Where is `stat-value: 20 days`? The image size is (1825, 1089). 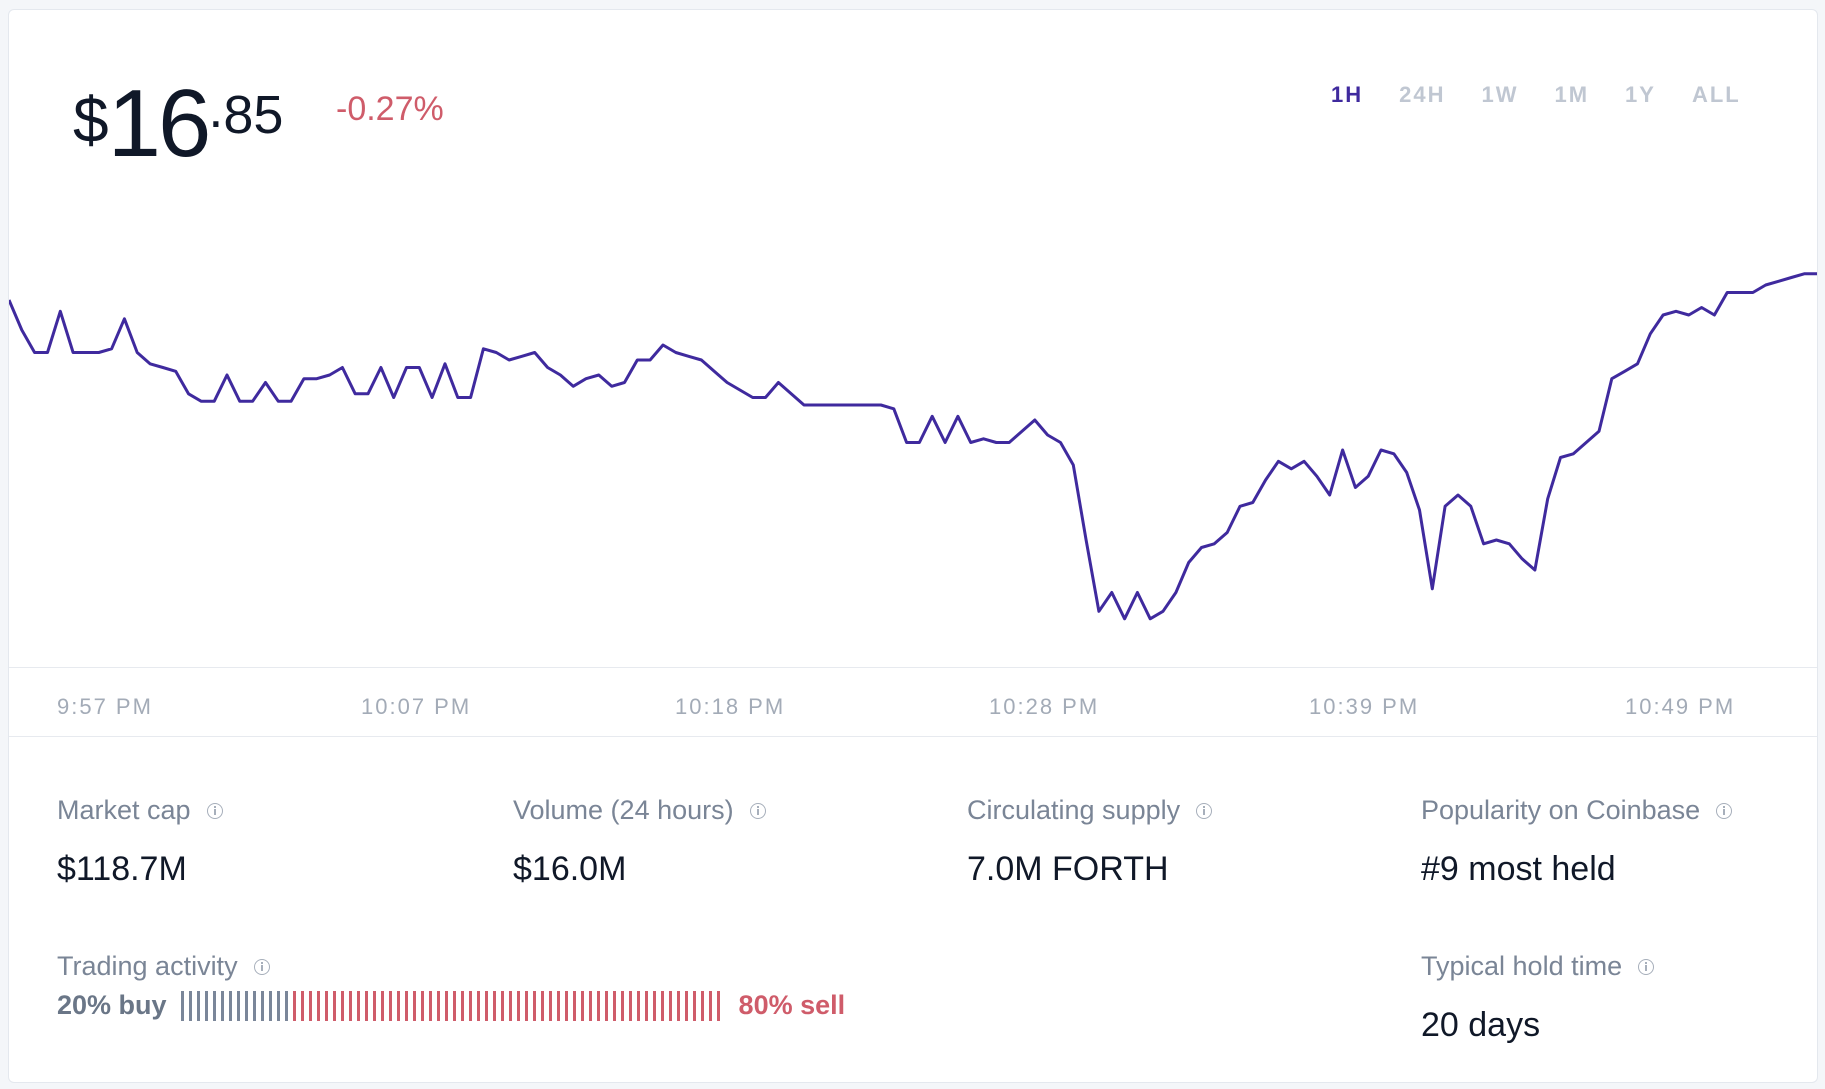 stat-value: 20 days is located at coordinates (1481, 1025).